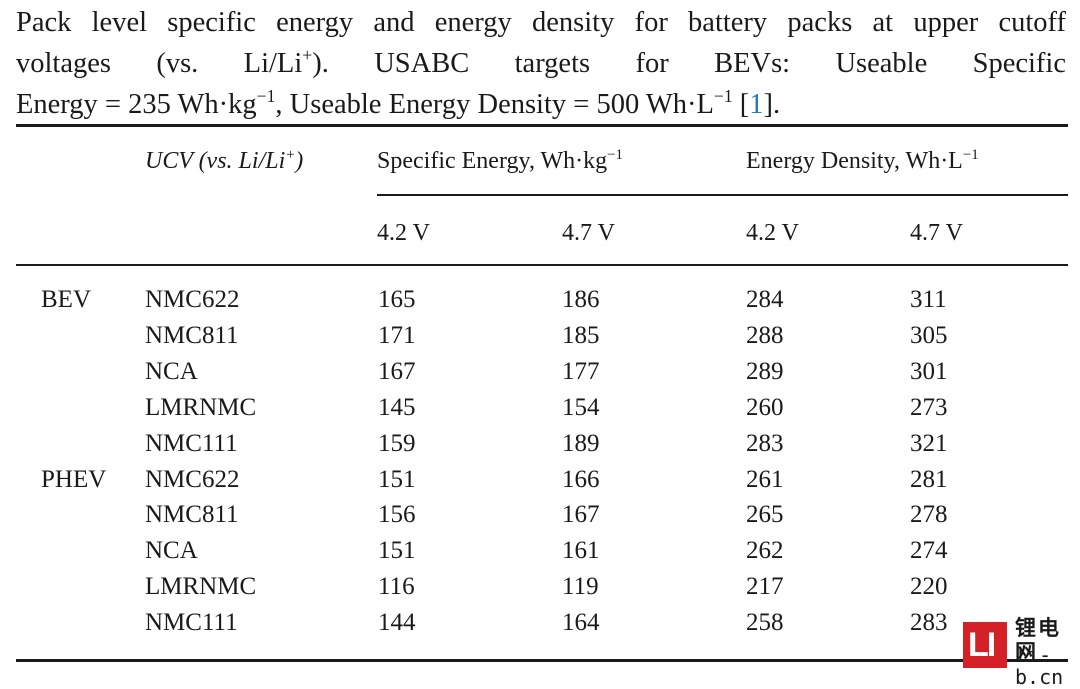 Image resolution: width=1080 pixels, height=689 pixels. I want to click on table-top-rule, so click(542, 125).